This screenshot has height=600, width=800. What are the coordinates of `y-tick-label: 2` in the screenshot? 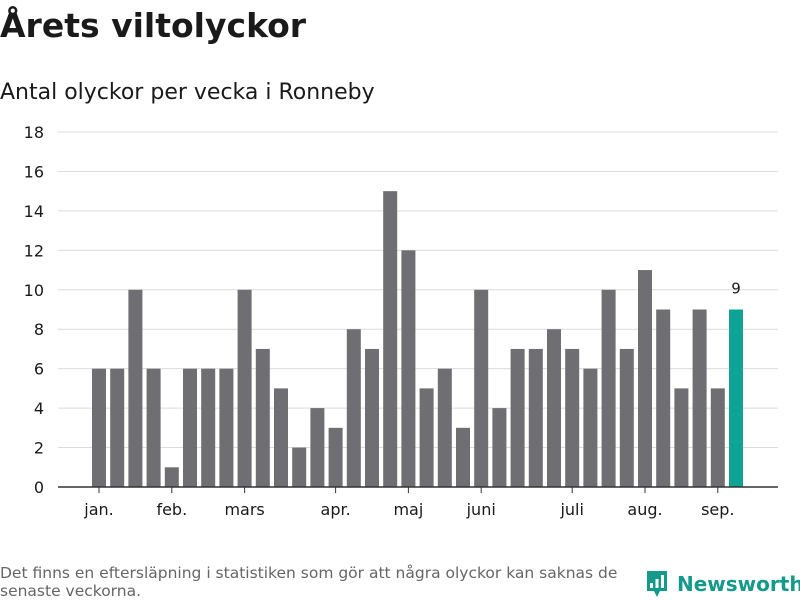 It's located at (39, 448).